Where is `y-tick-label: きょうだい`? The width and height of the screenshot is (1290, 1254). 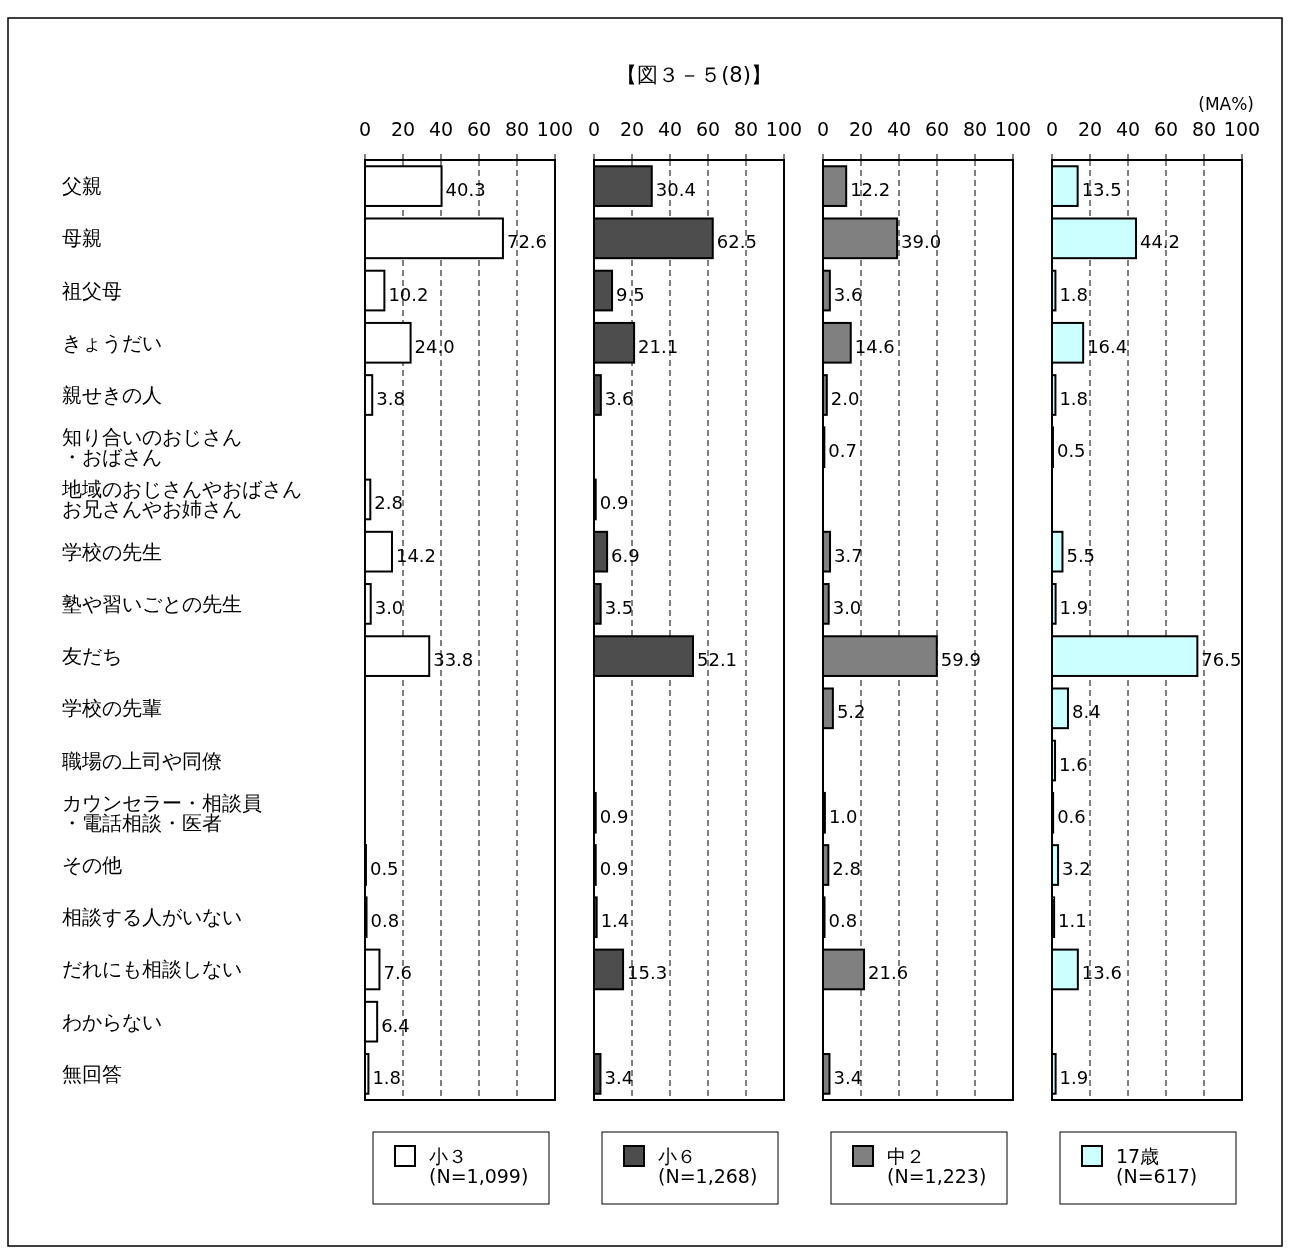
y-tick-label: きょうだい is located at coordinates (112, 342).